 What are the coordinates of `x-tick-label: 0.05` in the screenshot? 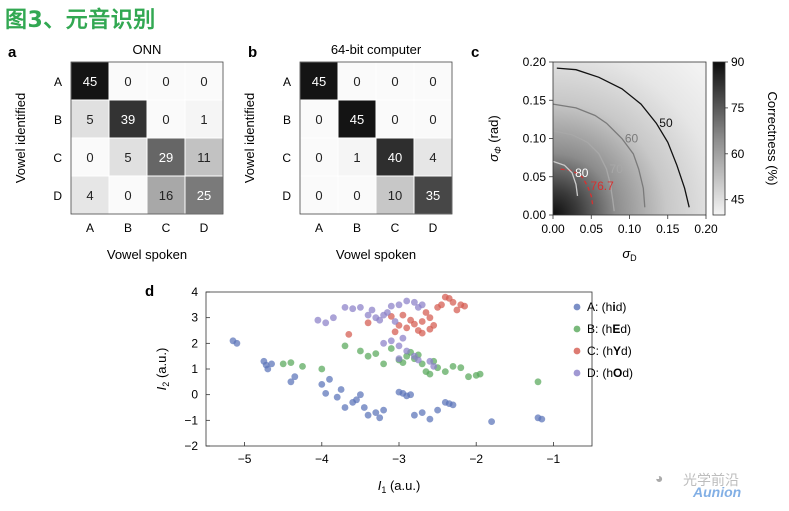 It's located at (592, 229).